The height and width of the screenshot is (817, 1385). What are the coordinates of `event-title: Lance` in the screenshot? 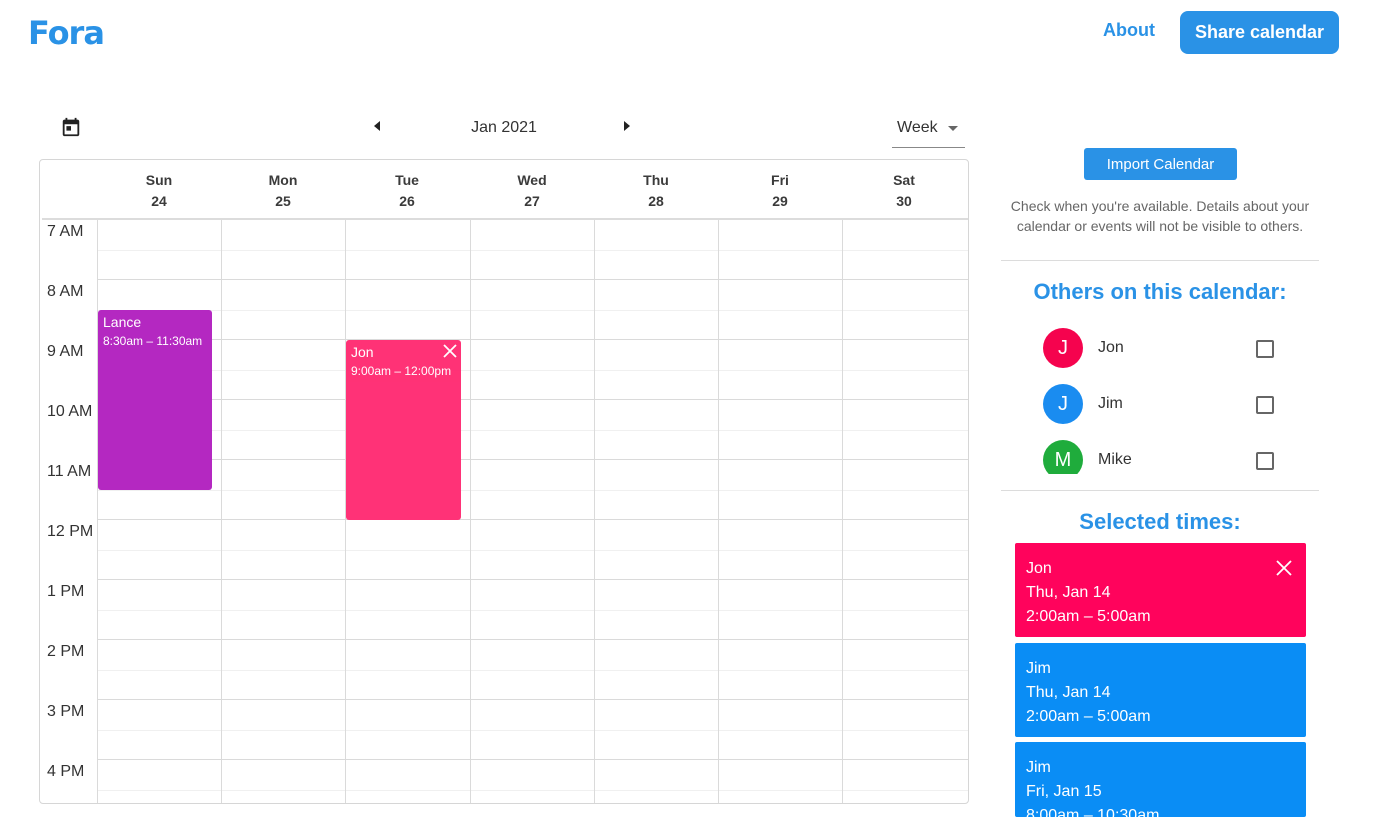 It's located at (122, 322).